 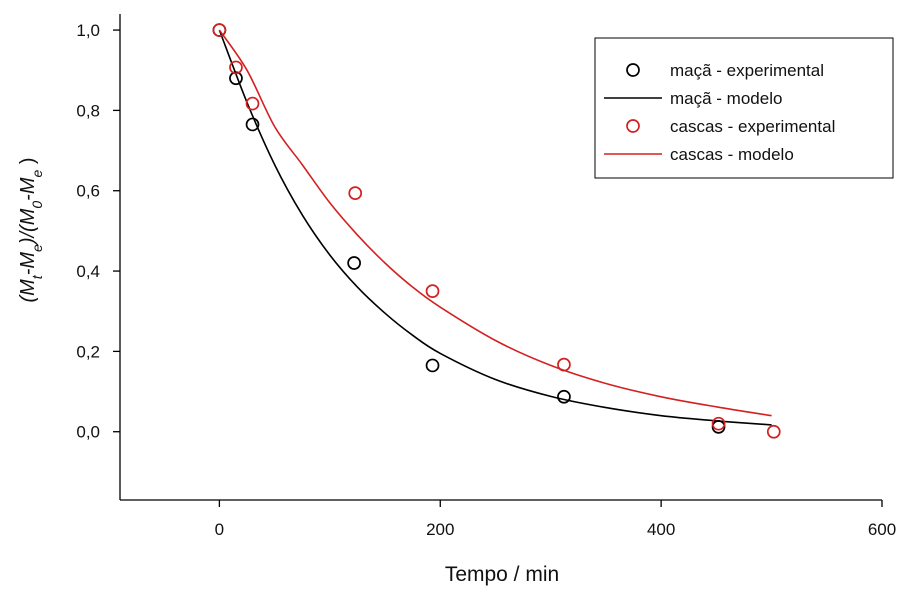 I want to click on x-tick-label: 200, so click(x=440, y=529).